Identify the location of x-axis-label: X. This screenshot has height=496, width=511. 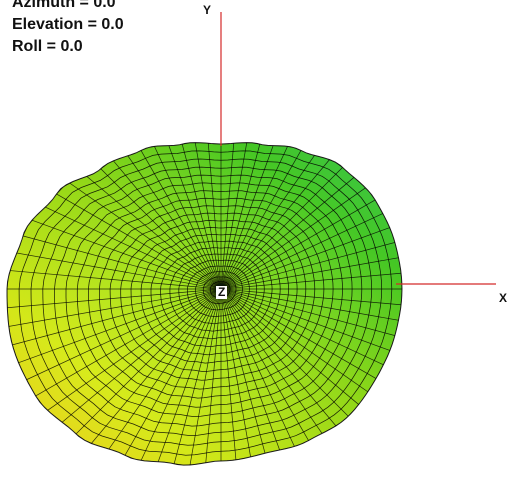
(503, 298).